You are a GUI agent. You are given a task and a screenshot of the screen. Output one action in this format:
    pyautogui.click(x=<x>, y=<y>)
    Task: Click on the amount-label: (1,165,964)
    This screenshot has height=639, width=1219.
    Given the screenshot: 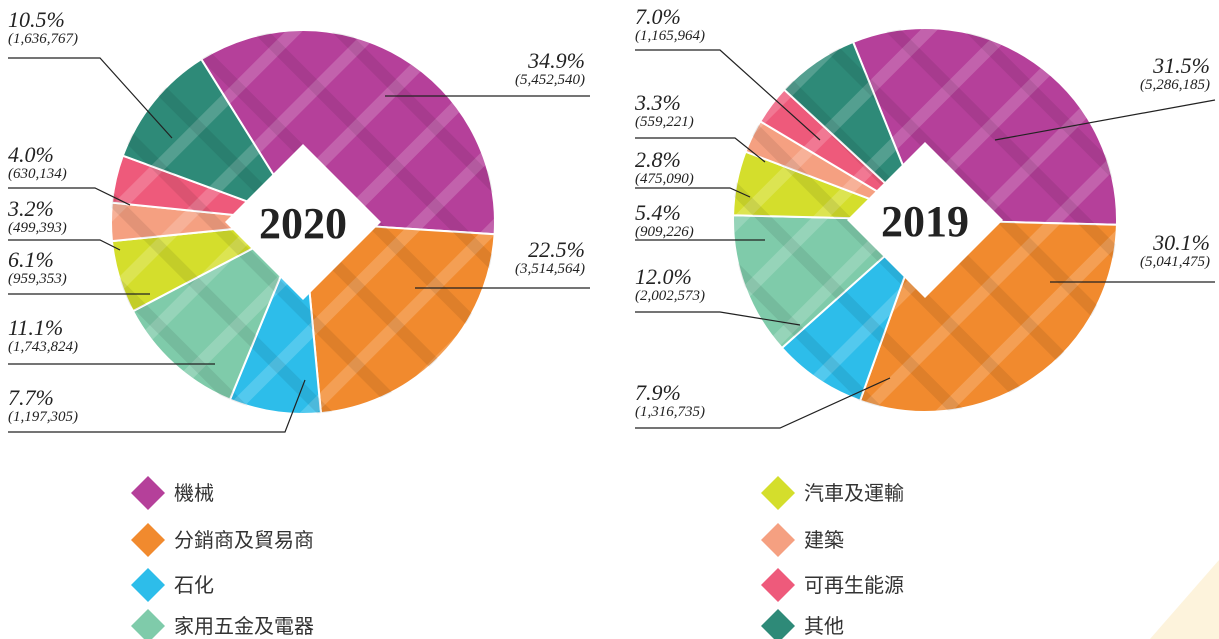 What is the action you would take?
    pyautogui.click(x=670, y=36)
    